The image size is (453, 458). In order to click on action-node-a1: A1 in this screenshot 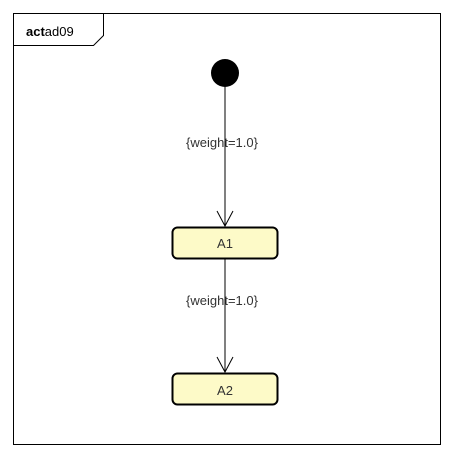, I will do `click(225, 243)`.